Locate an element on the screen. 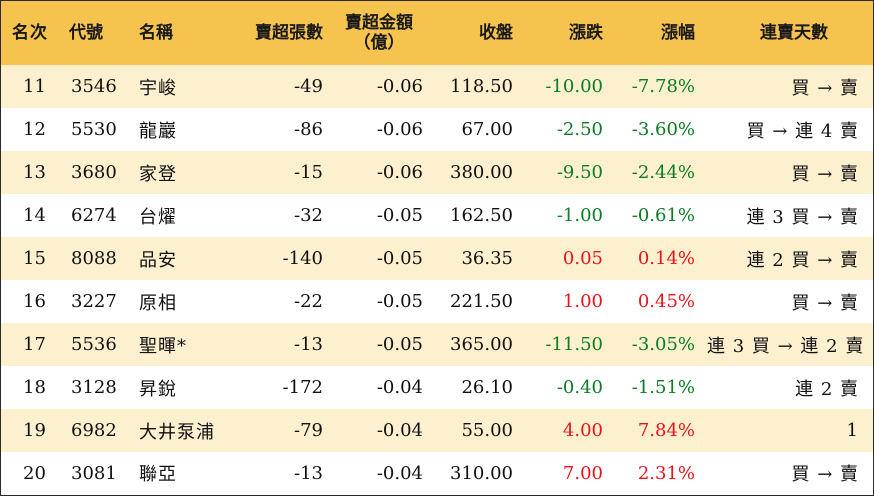 The height and width of the screenshot is (496, 874). cell-change-pct: -0.61% is located at coordinates (663, 215).